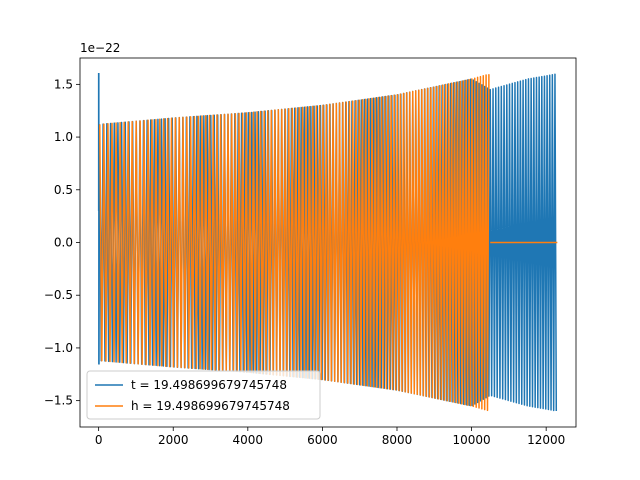  What do you see at coordinates (58, 348) in the screenshot?
I see `y-tick-label: −1.0` at bounding box center [58, 348].